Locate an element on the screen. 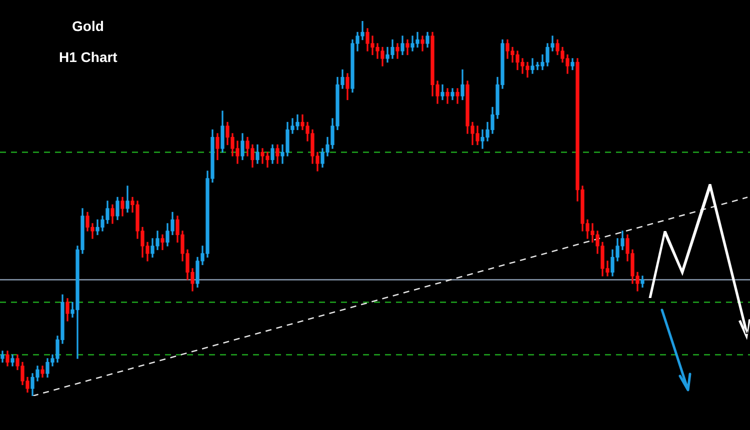 The width and height of the screenshot is (750, 430). text: H1 Chart is located at coordinates (88, 57).